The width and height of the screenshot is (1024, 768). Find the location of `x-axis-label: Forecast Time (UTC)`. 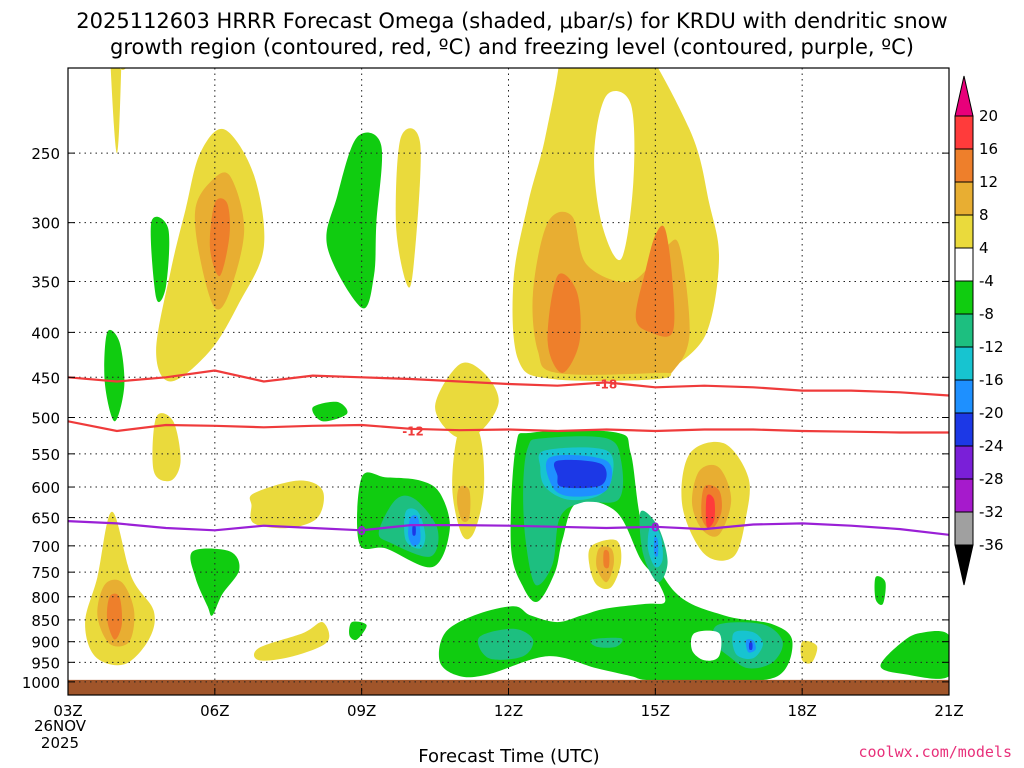

x-axis-label: Forecast Time (UTC) is located at coordinates (508, 756).